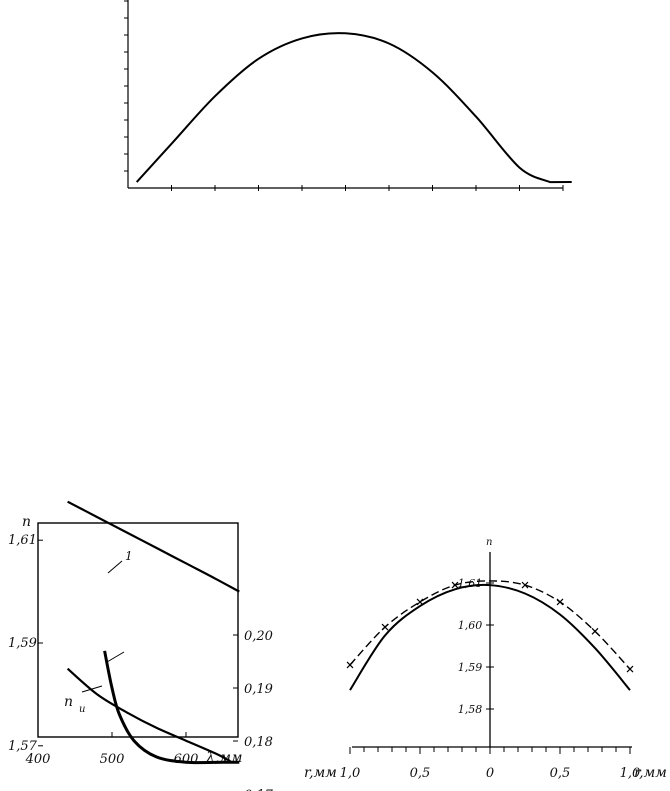 The width and height of the screenshot is (670, 791). I want to click on dispersion-chart-frame, so click(138, 630).